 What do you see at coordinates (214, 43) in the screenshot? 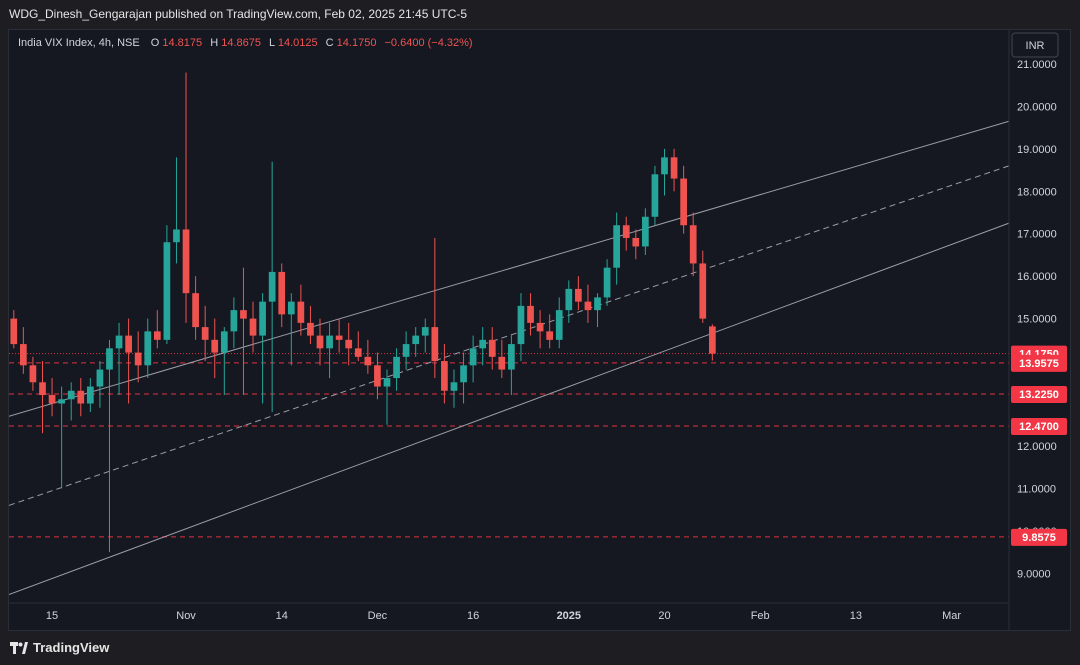
I see `legend-high-label: H` at bounding box center [214, 43].